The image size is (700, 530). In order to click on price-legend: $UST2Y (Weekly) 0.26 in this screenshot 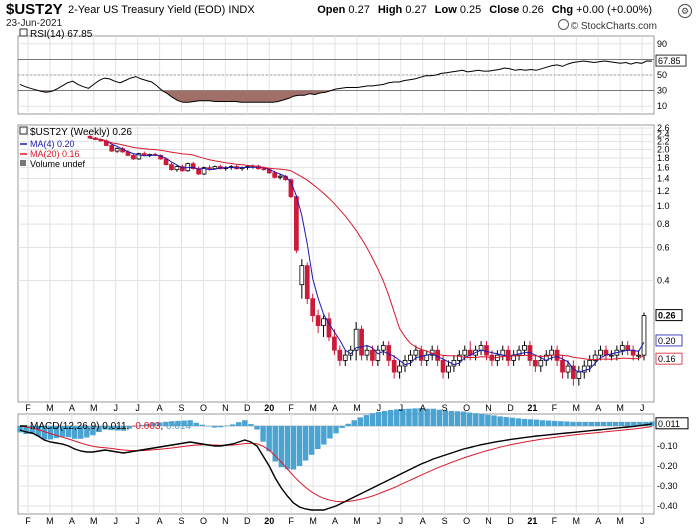, I will do `click(81, 132)`.